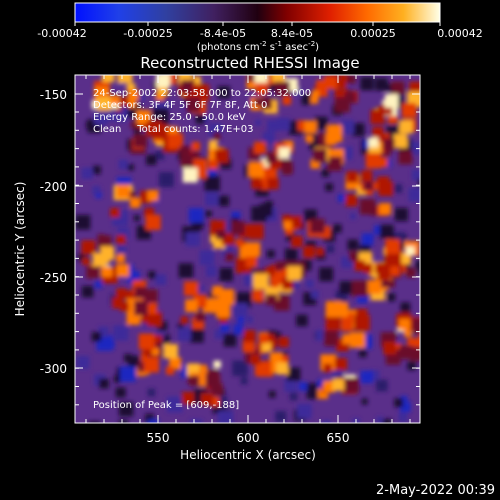  What do you see at coordinates (53, 95) in the screenshot?
I see `y-tick-label: -150` at bounding box center [53, 95].